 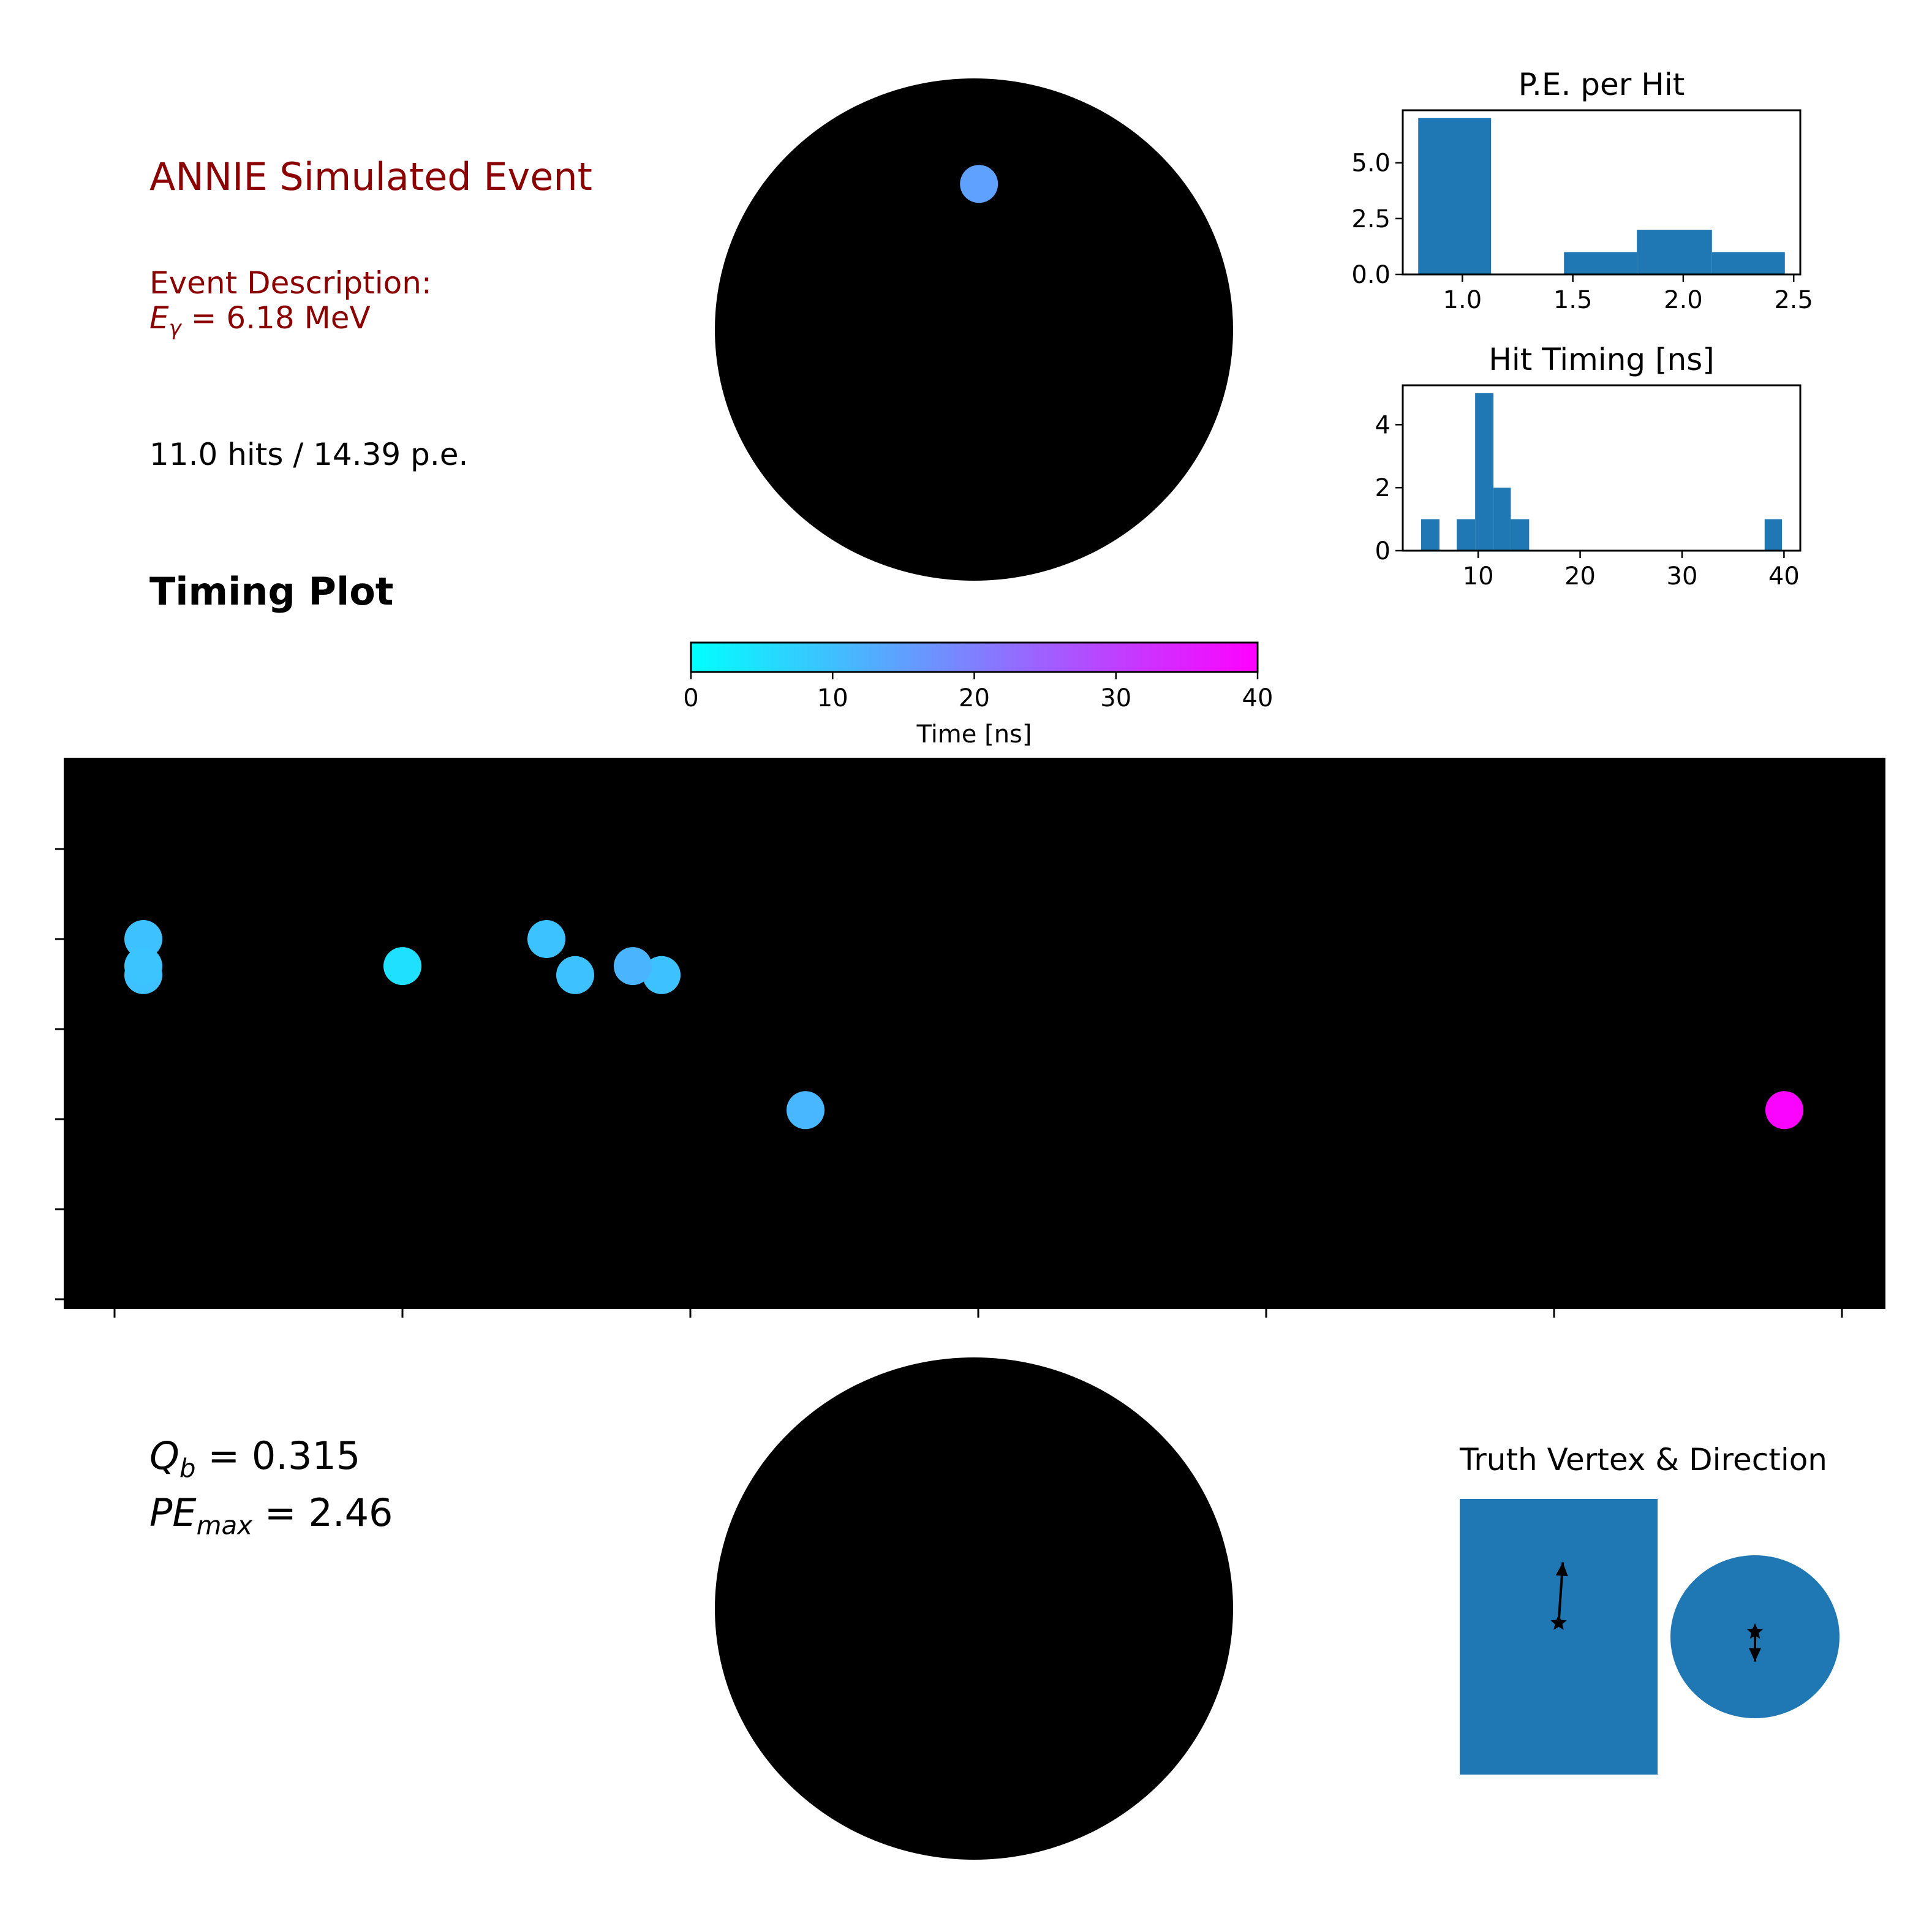 I want to click on timing-hist-title: Hit Timing [ns], so click(x=1602, y=359).